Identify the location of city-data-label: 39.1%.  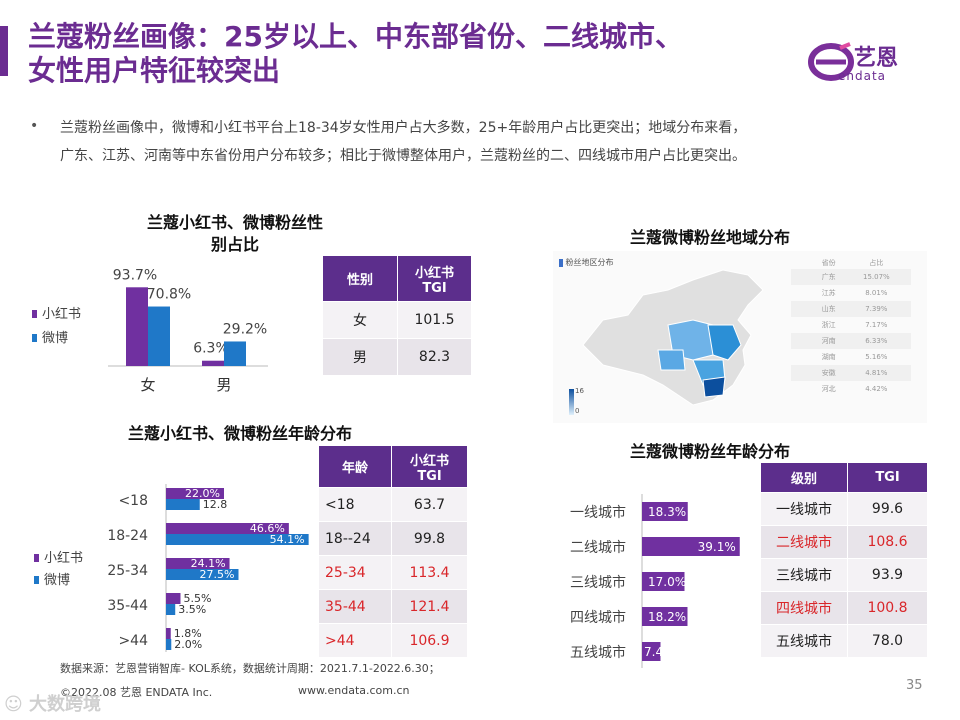
(717, 547).